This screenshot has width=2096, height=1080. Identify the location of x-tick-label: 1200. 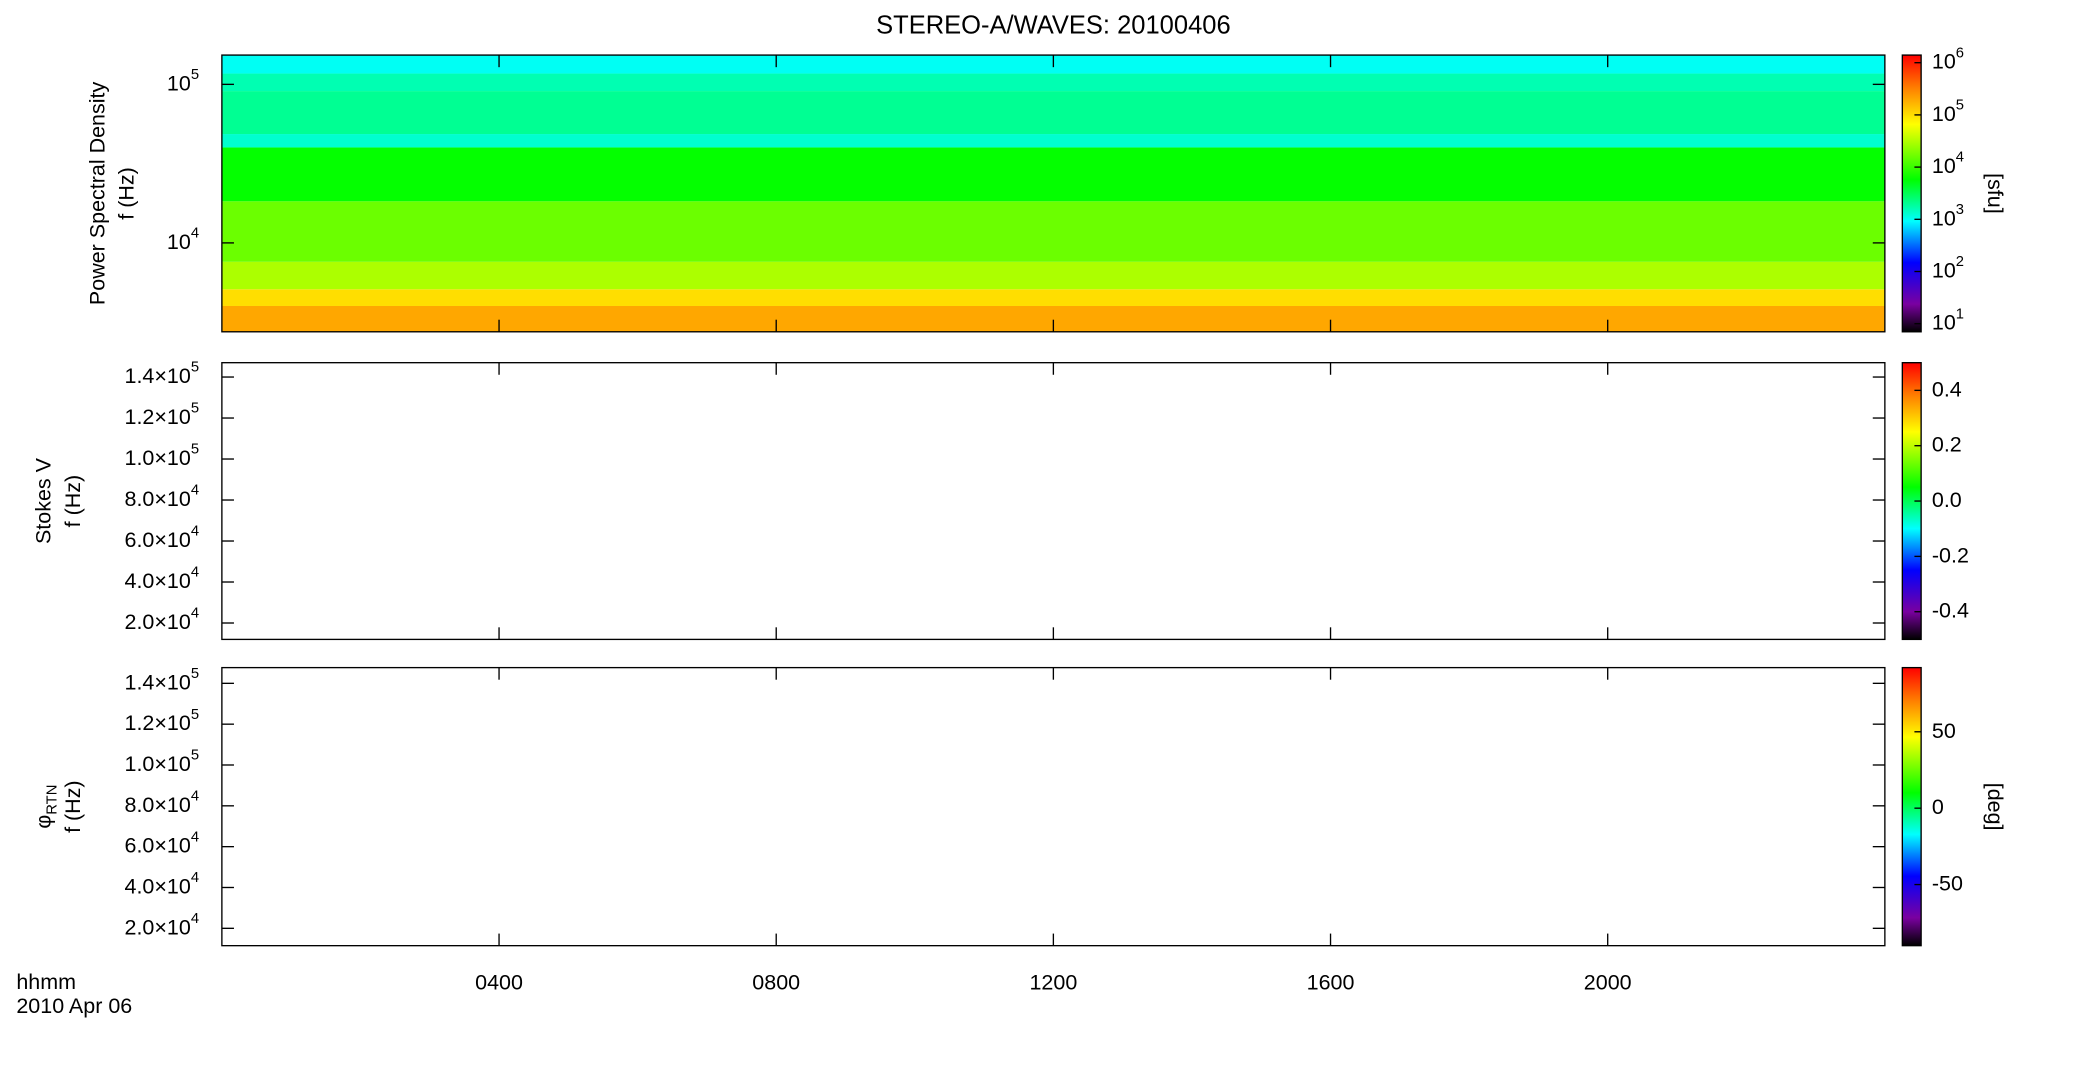
(1053, 982).